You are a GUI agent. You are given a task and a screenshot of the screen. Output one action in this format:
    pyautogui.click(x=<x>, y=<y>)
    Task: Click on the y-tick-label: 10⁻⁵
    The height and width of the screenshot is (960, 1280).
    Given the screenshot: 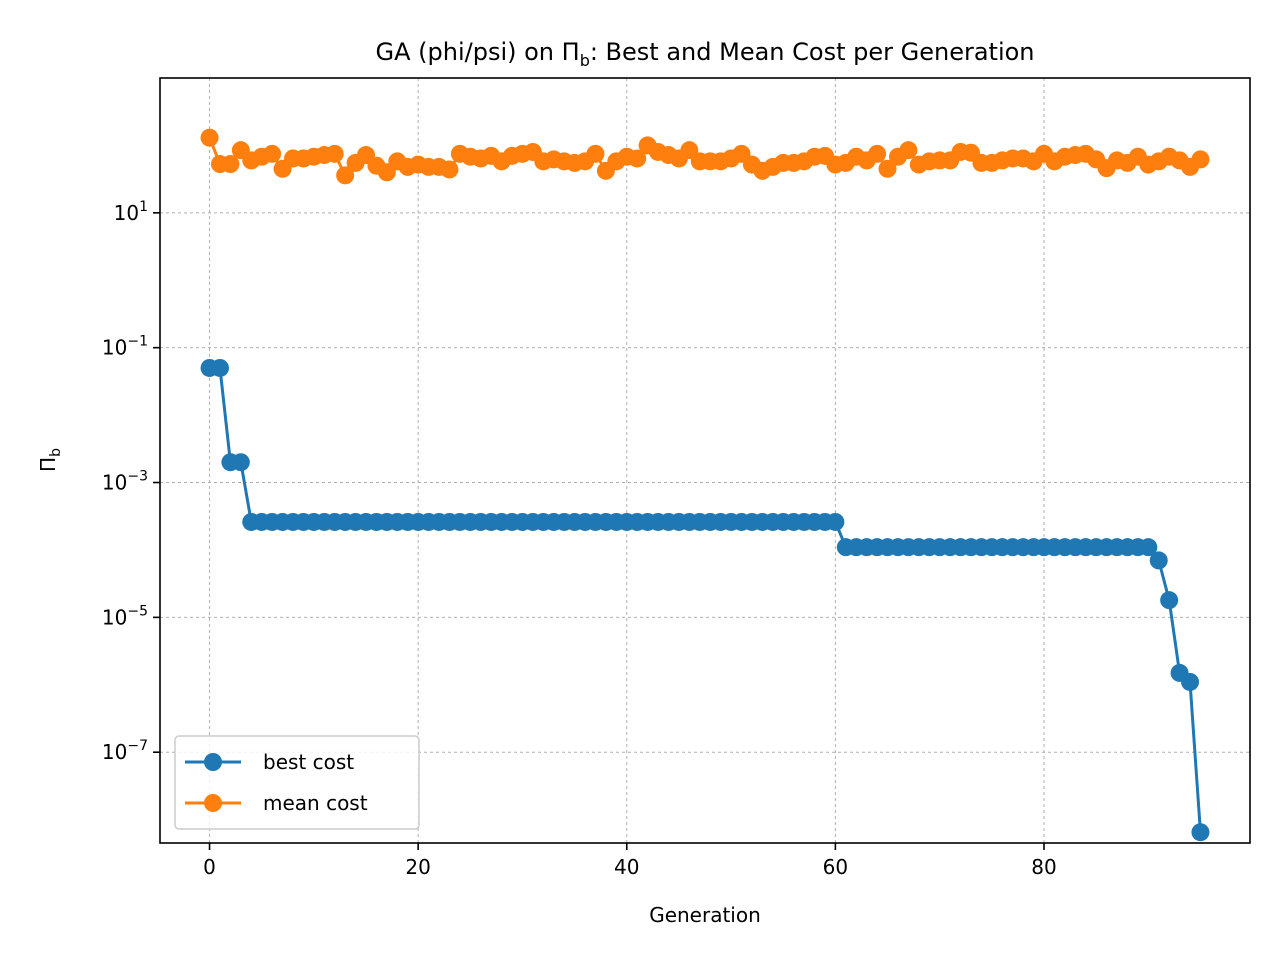 What is the action you would take?
    pyautogui.click(x=125, y=616)
    